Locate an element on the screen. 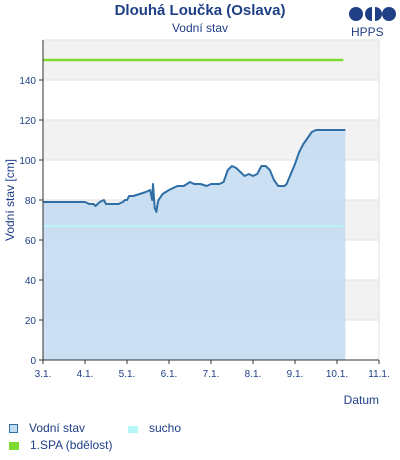 This screenshot has height=460, width=400. y-tick-label: 40 is located at coordinates (31, 281).